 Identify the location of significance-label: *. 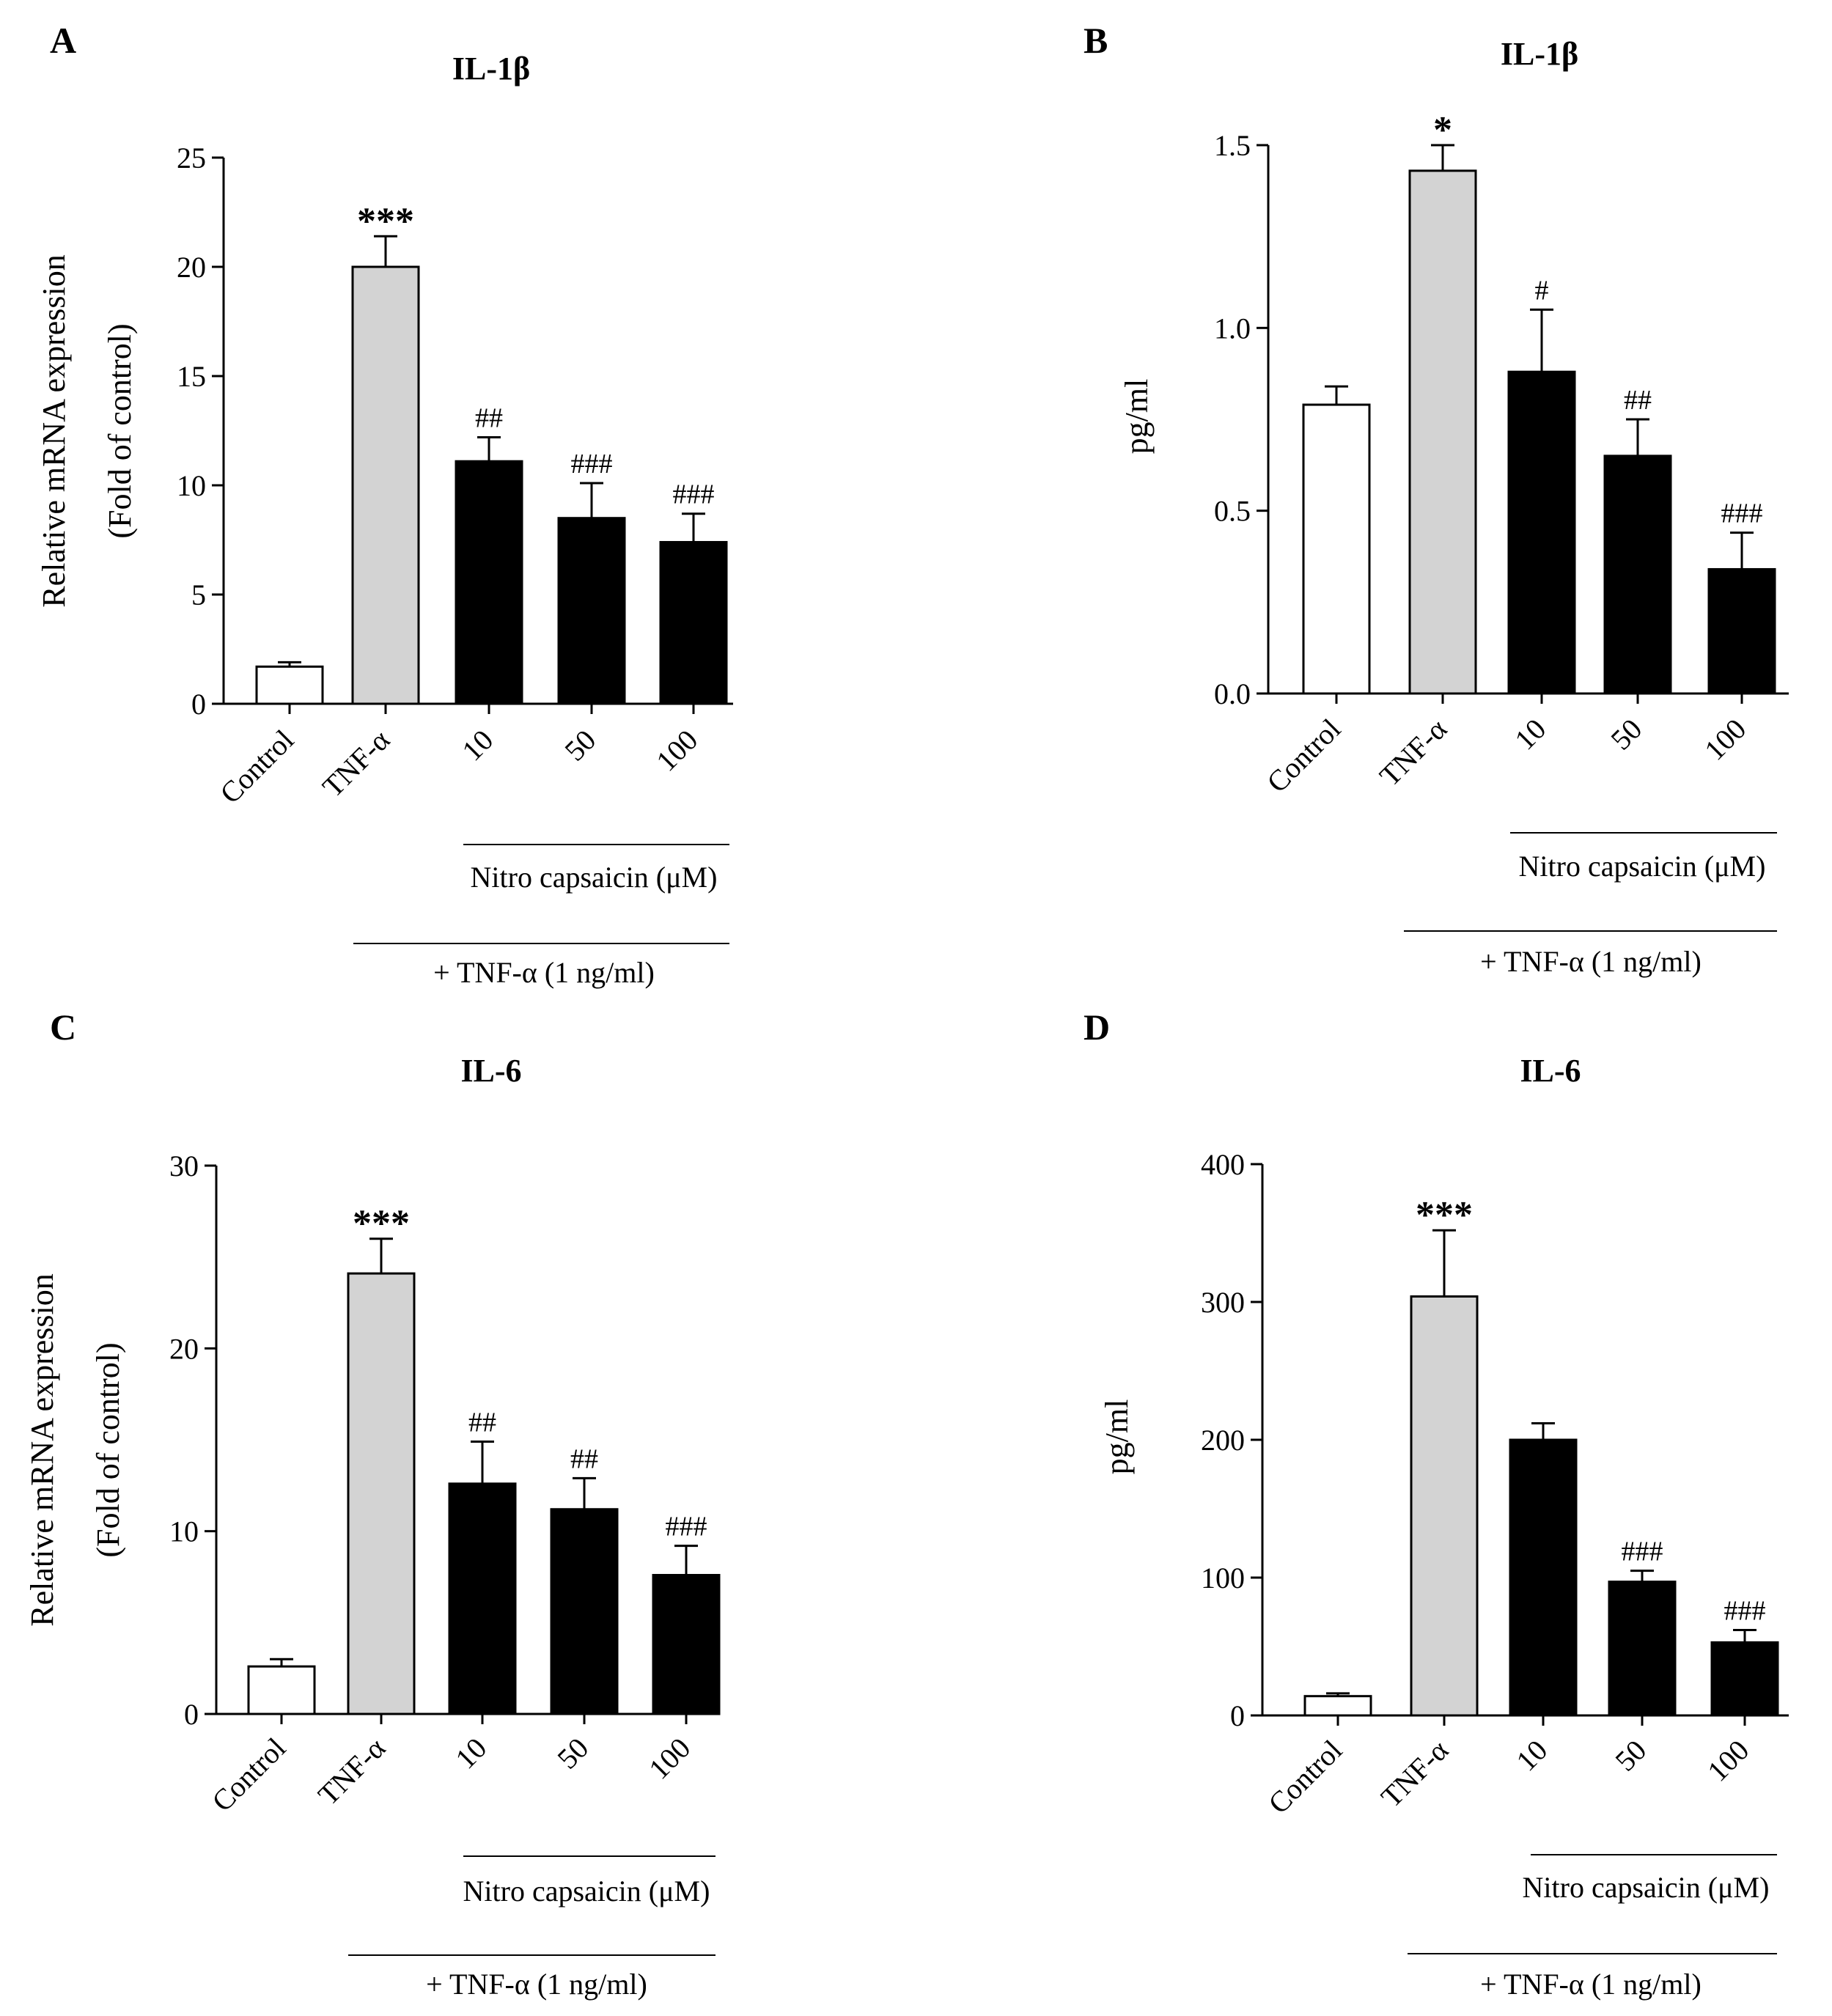
(1442, 130).